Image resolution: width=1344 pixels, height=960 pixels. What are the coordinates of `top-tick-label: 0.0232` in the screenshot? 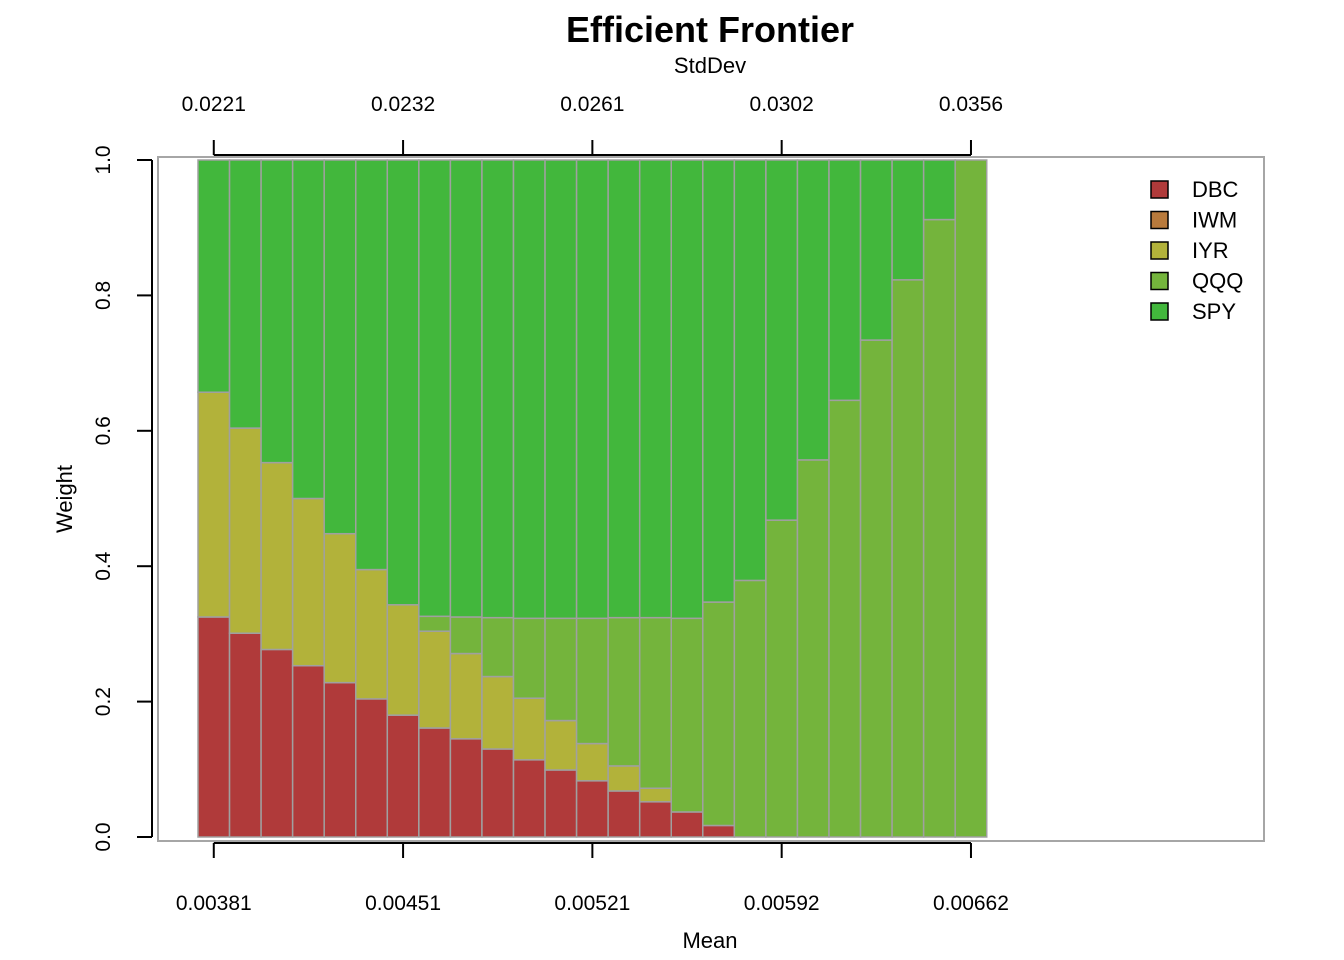 It's located at (403, 104).